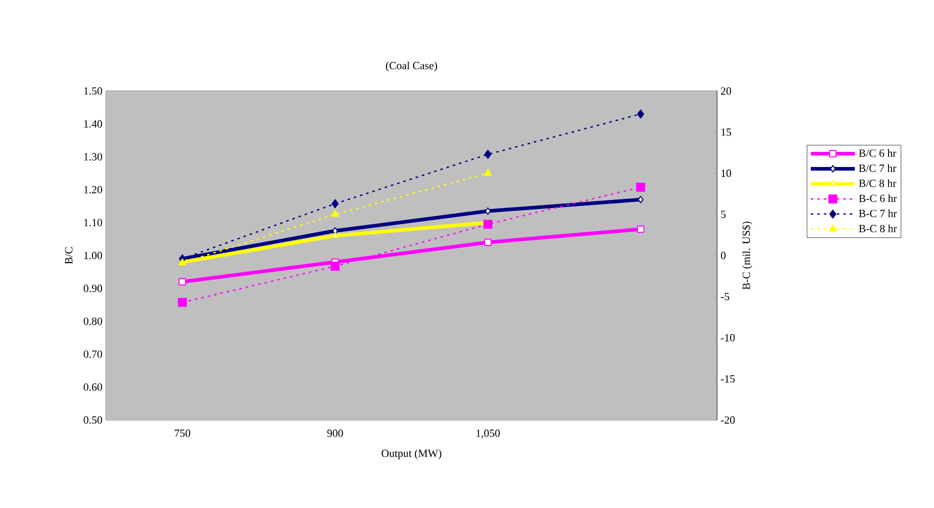  I want to click on y-tick-label: 0.60, so click(93, 387).